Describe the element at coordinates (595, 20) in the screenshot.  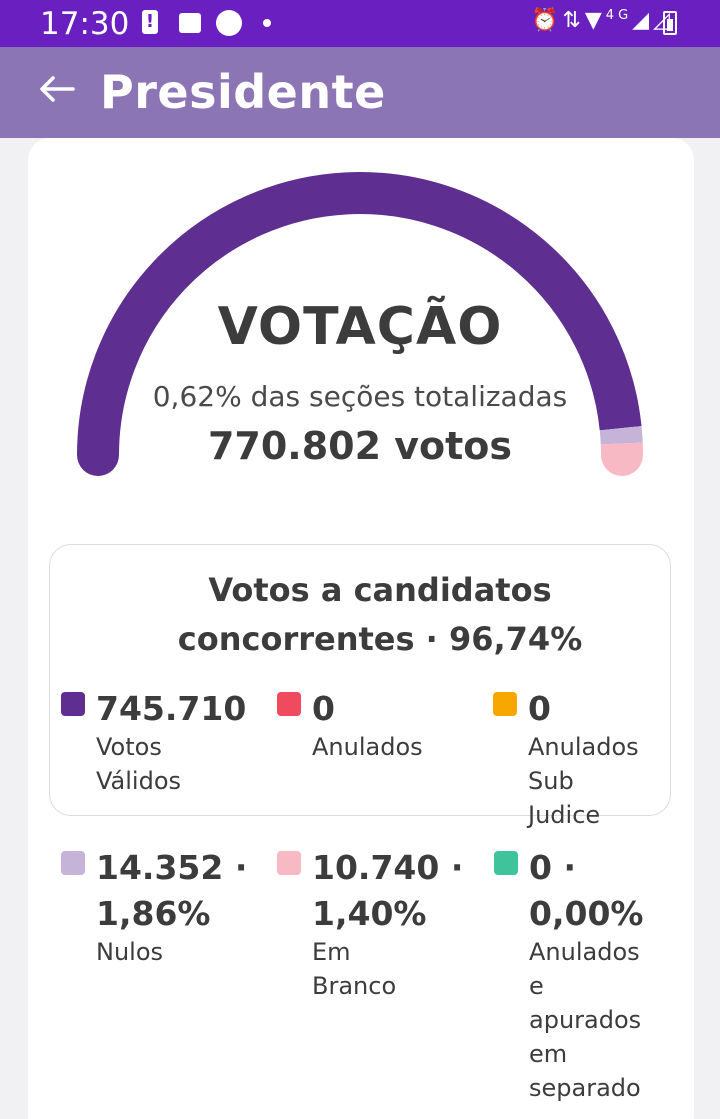
I see `wifi-icon: ▼` at that location.